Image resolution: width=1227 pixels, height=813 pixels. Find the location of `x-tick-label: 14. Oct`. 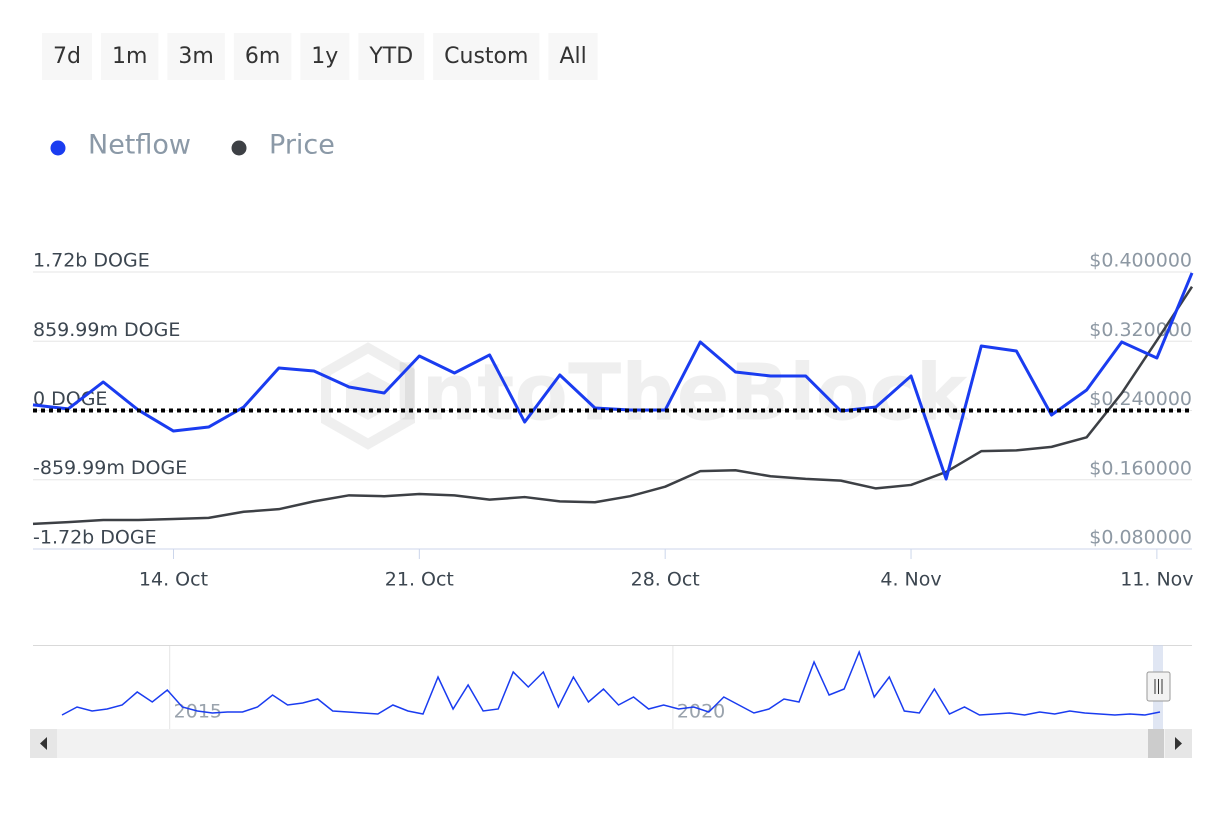

x-tick-label: 14. Oct is located at coordinates (173, 580).